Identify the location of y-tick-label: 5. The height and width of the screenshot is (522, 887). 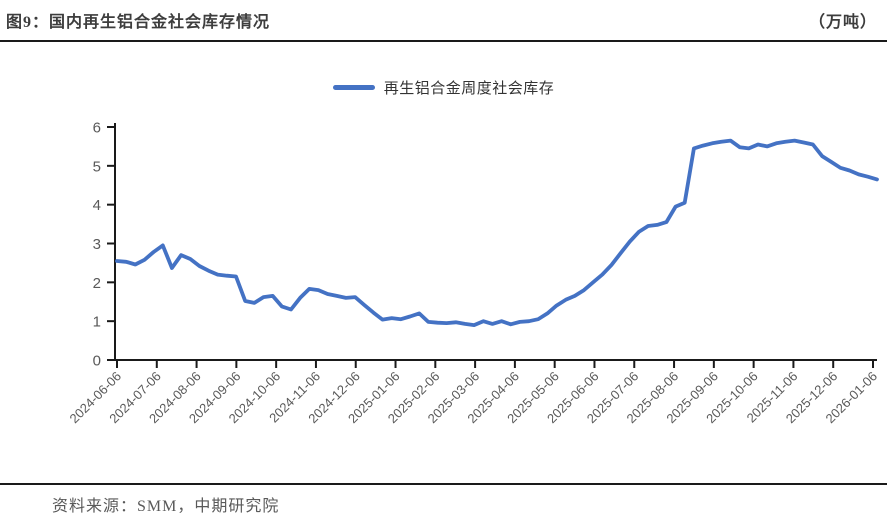
(97, 166).